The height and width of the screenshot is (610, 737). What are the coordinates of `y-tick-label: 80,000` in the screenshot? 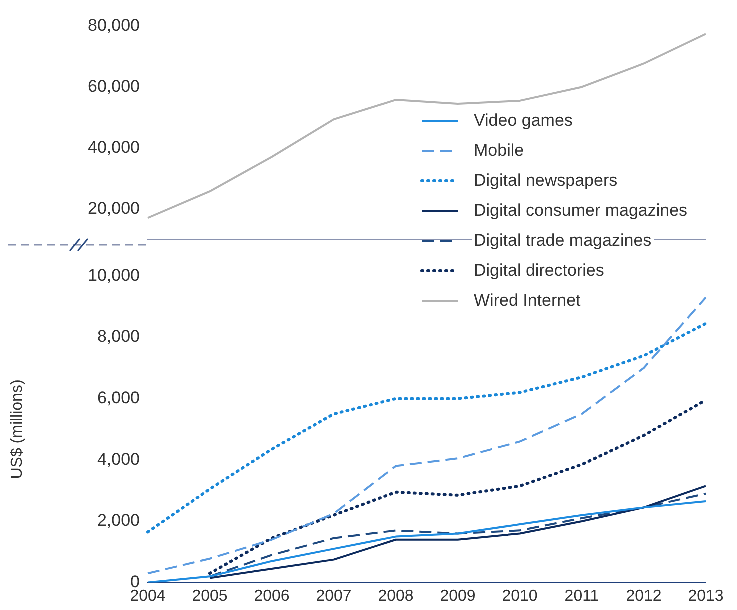 It's located at (114, 25).